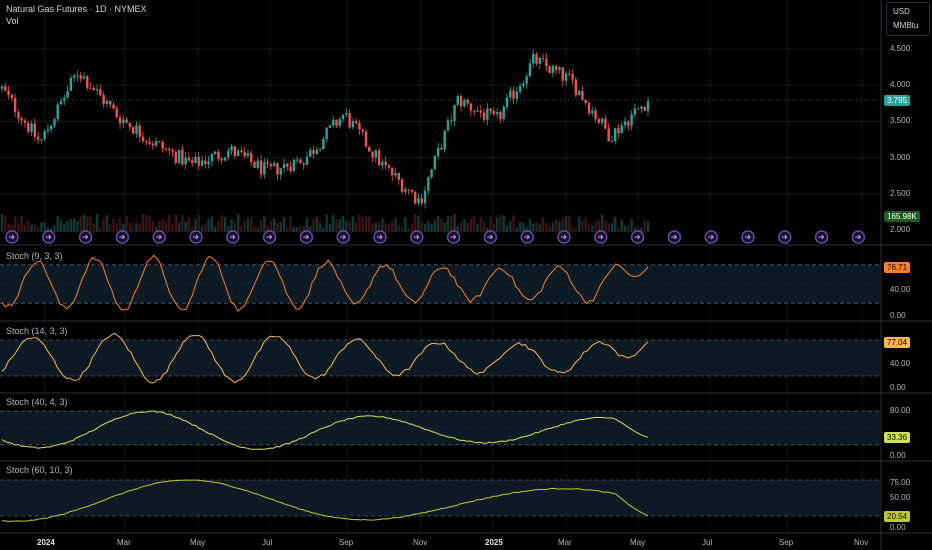  What do you see at coordinates (76, 9) in the screenshot?
I see `chart-title: Natural Gas Futures · 1D · NYMEX` at bounding box center [76, 9].